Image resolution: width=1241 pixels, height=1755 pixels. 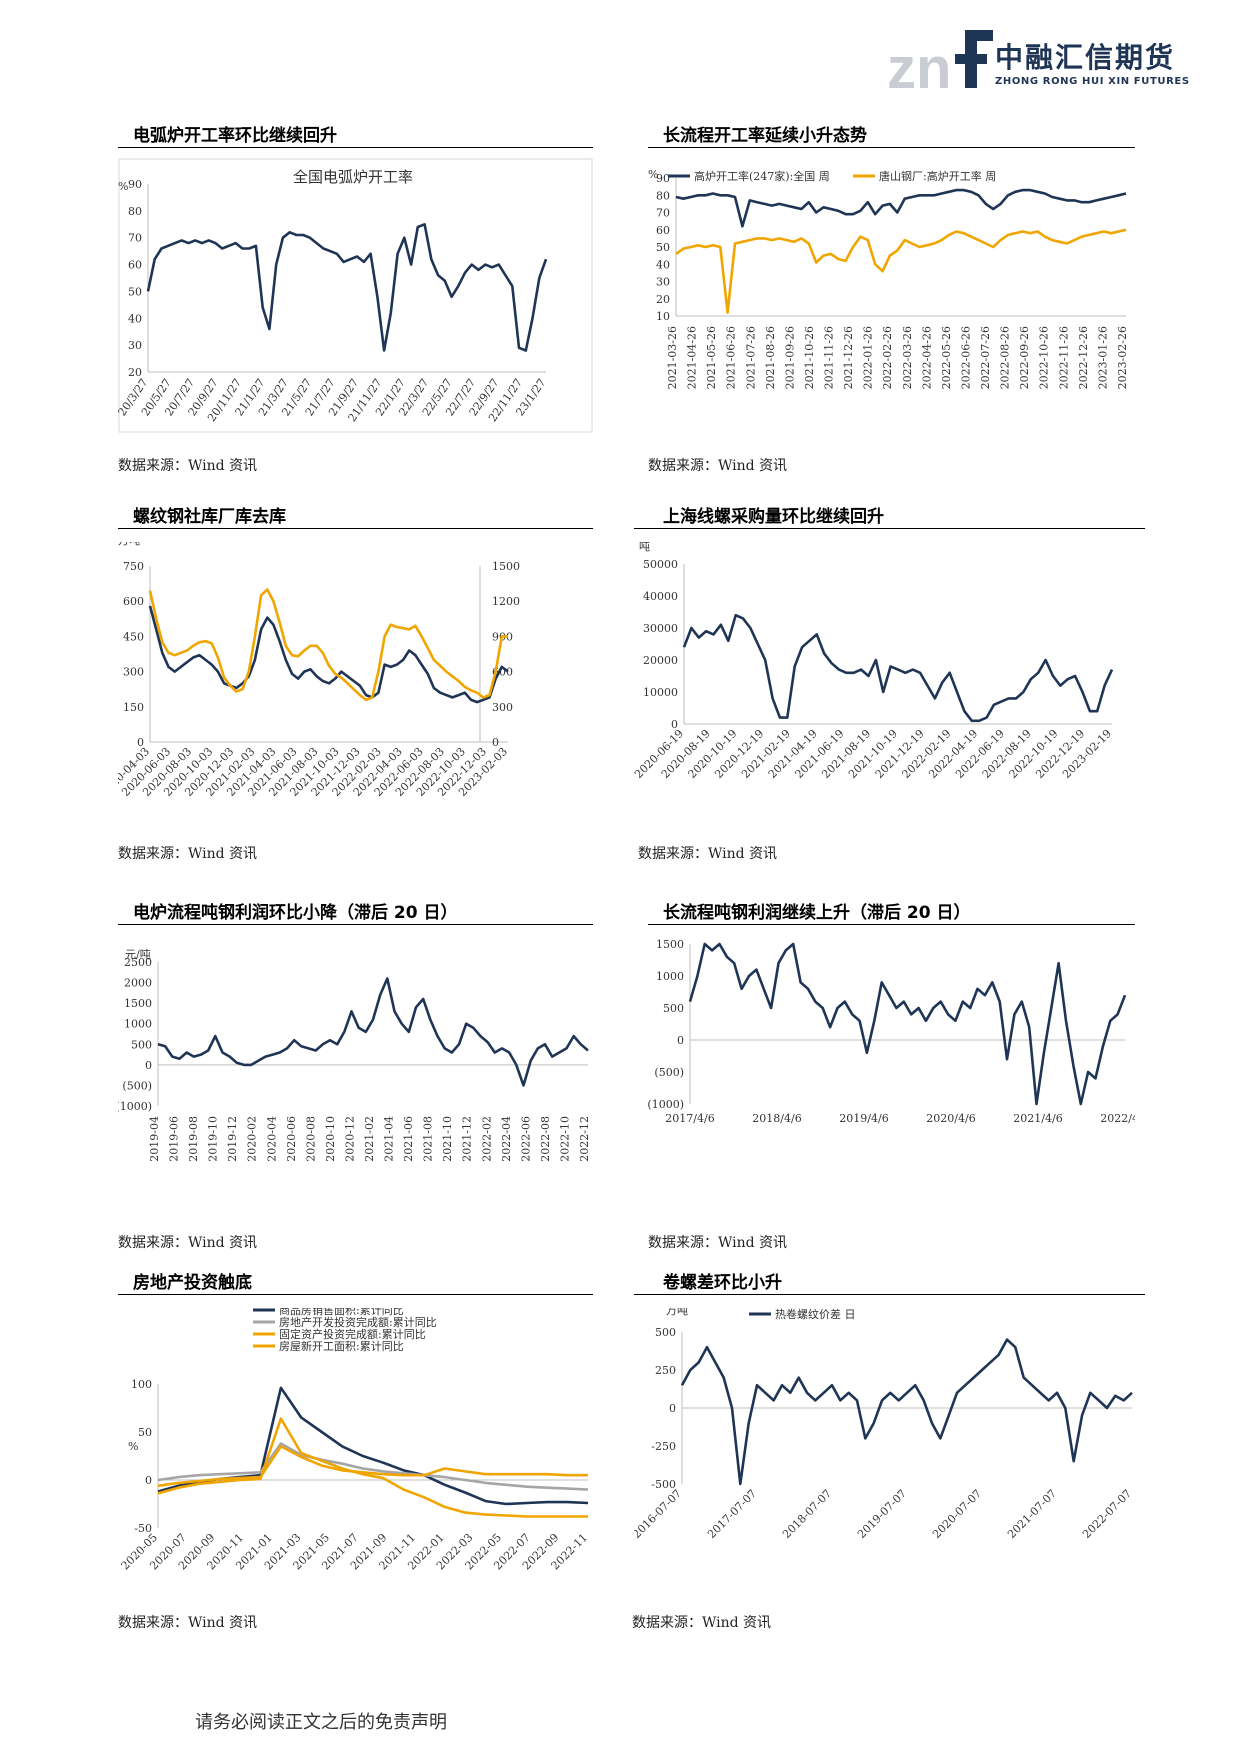 I want to click on legend-label: 房地产开发投资完成额:累计同比, so click(x=358, y=1322).